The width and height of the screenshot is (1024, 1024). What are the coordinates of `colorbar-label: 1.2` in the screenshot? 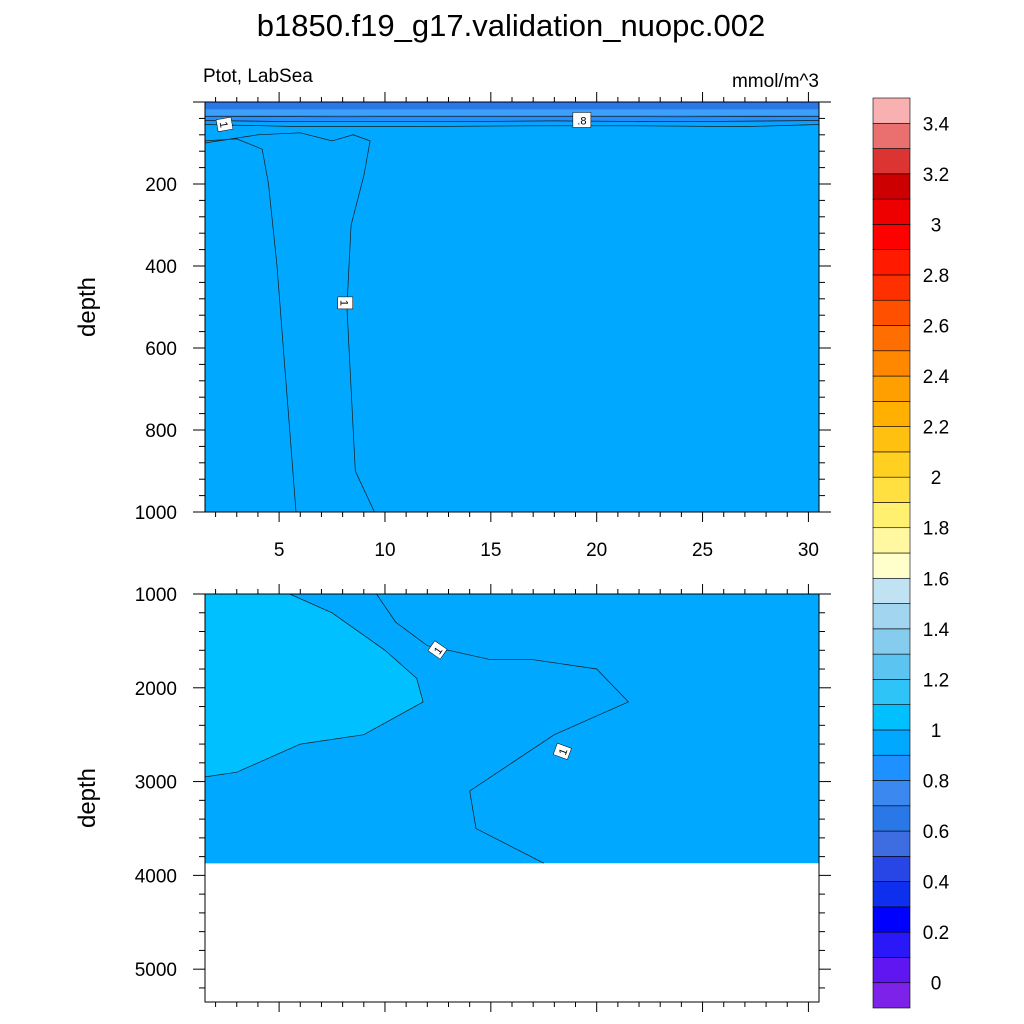 It's located at (936, 680).